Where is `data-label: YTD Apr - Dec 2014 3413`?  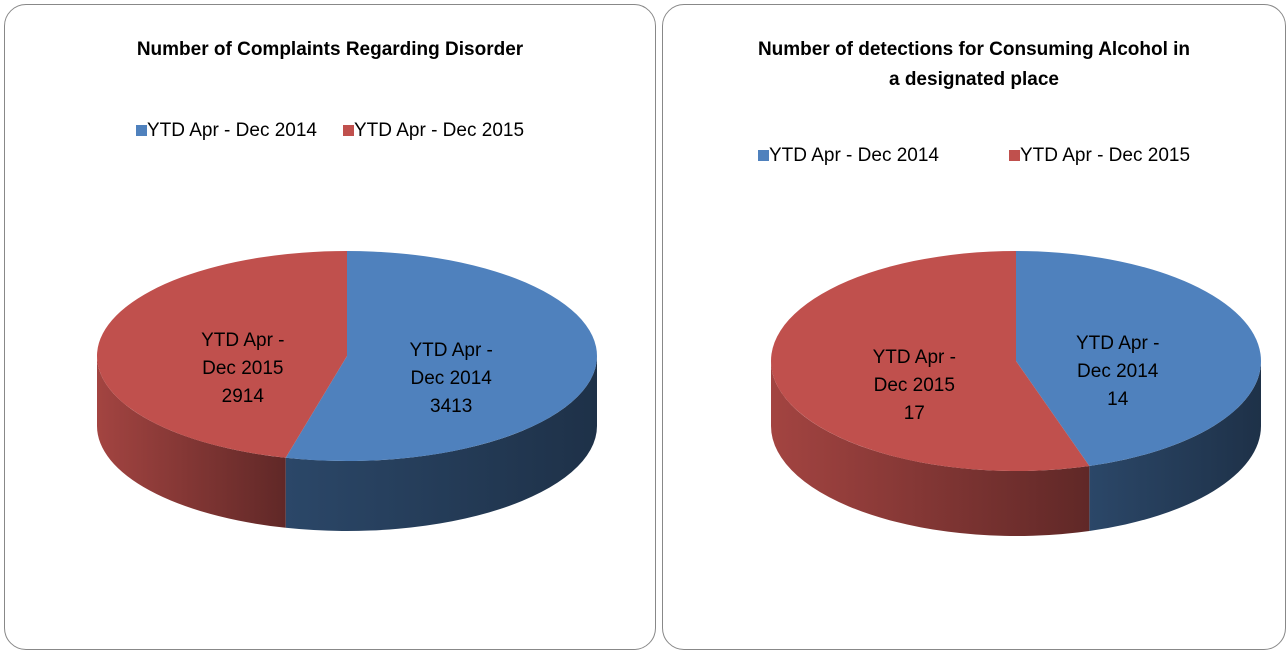 data-label: YTD Apr - Dec 2014 3413 is located at coordinates (451, 379).